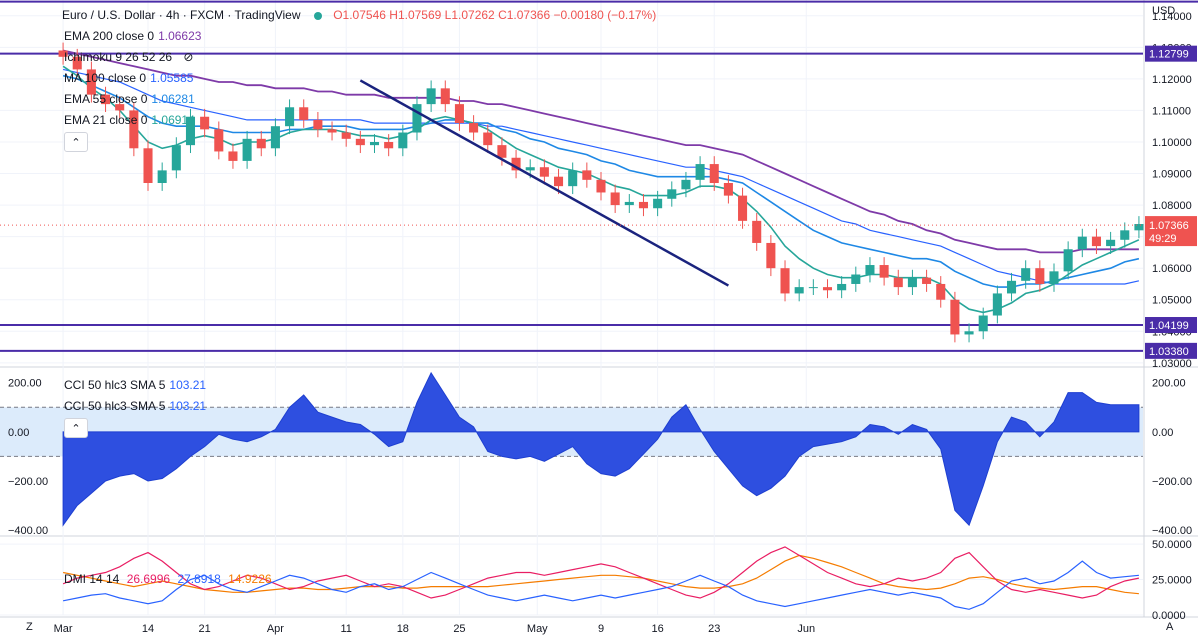  What do you see at coordinates (1163, 239) in the screenshot?
I see `bar-countdown-label: 49:29` at bounding box center [1163, 239].